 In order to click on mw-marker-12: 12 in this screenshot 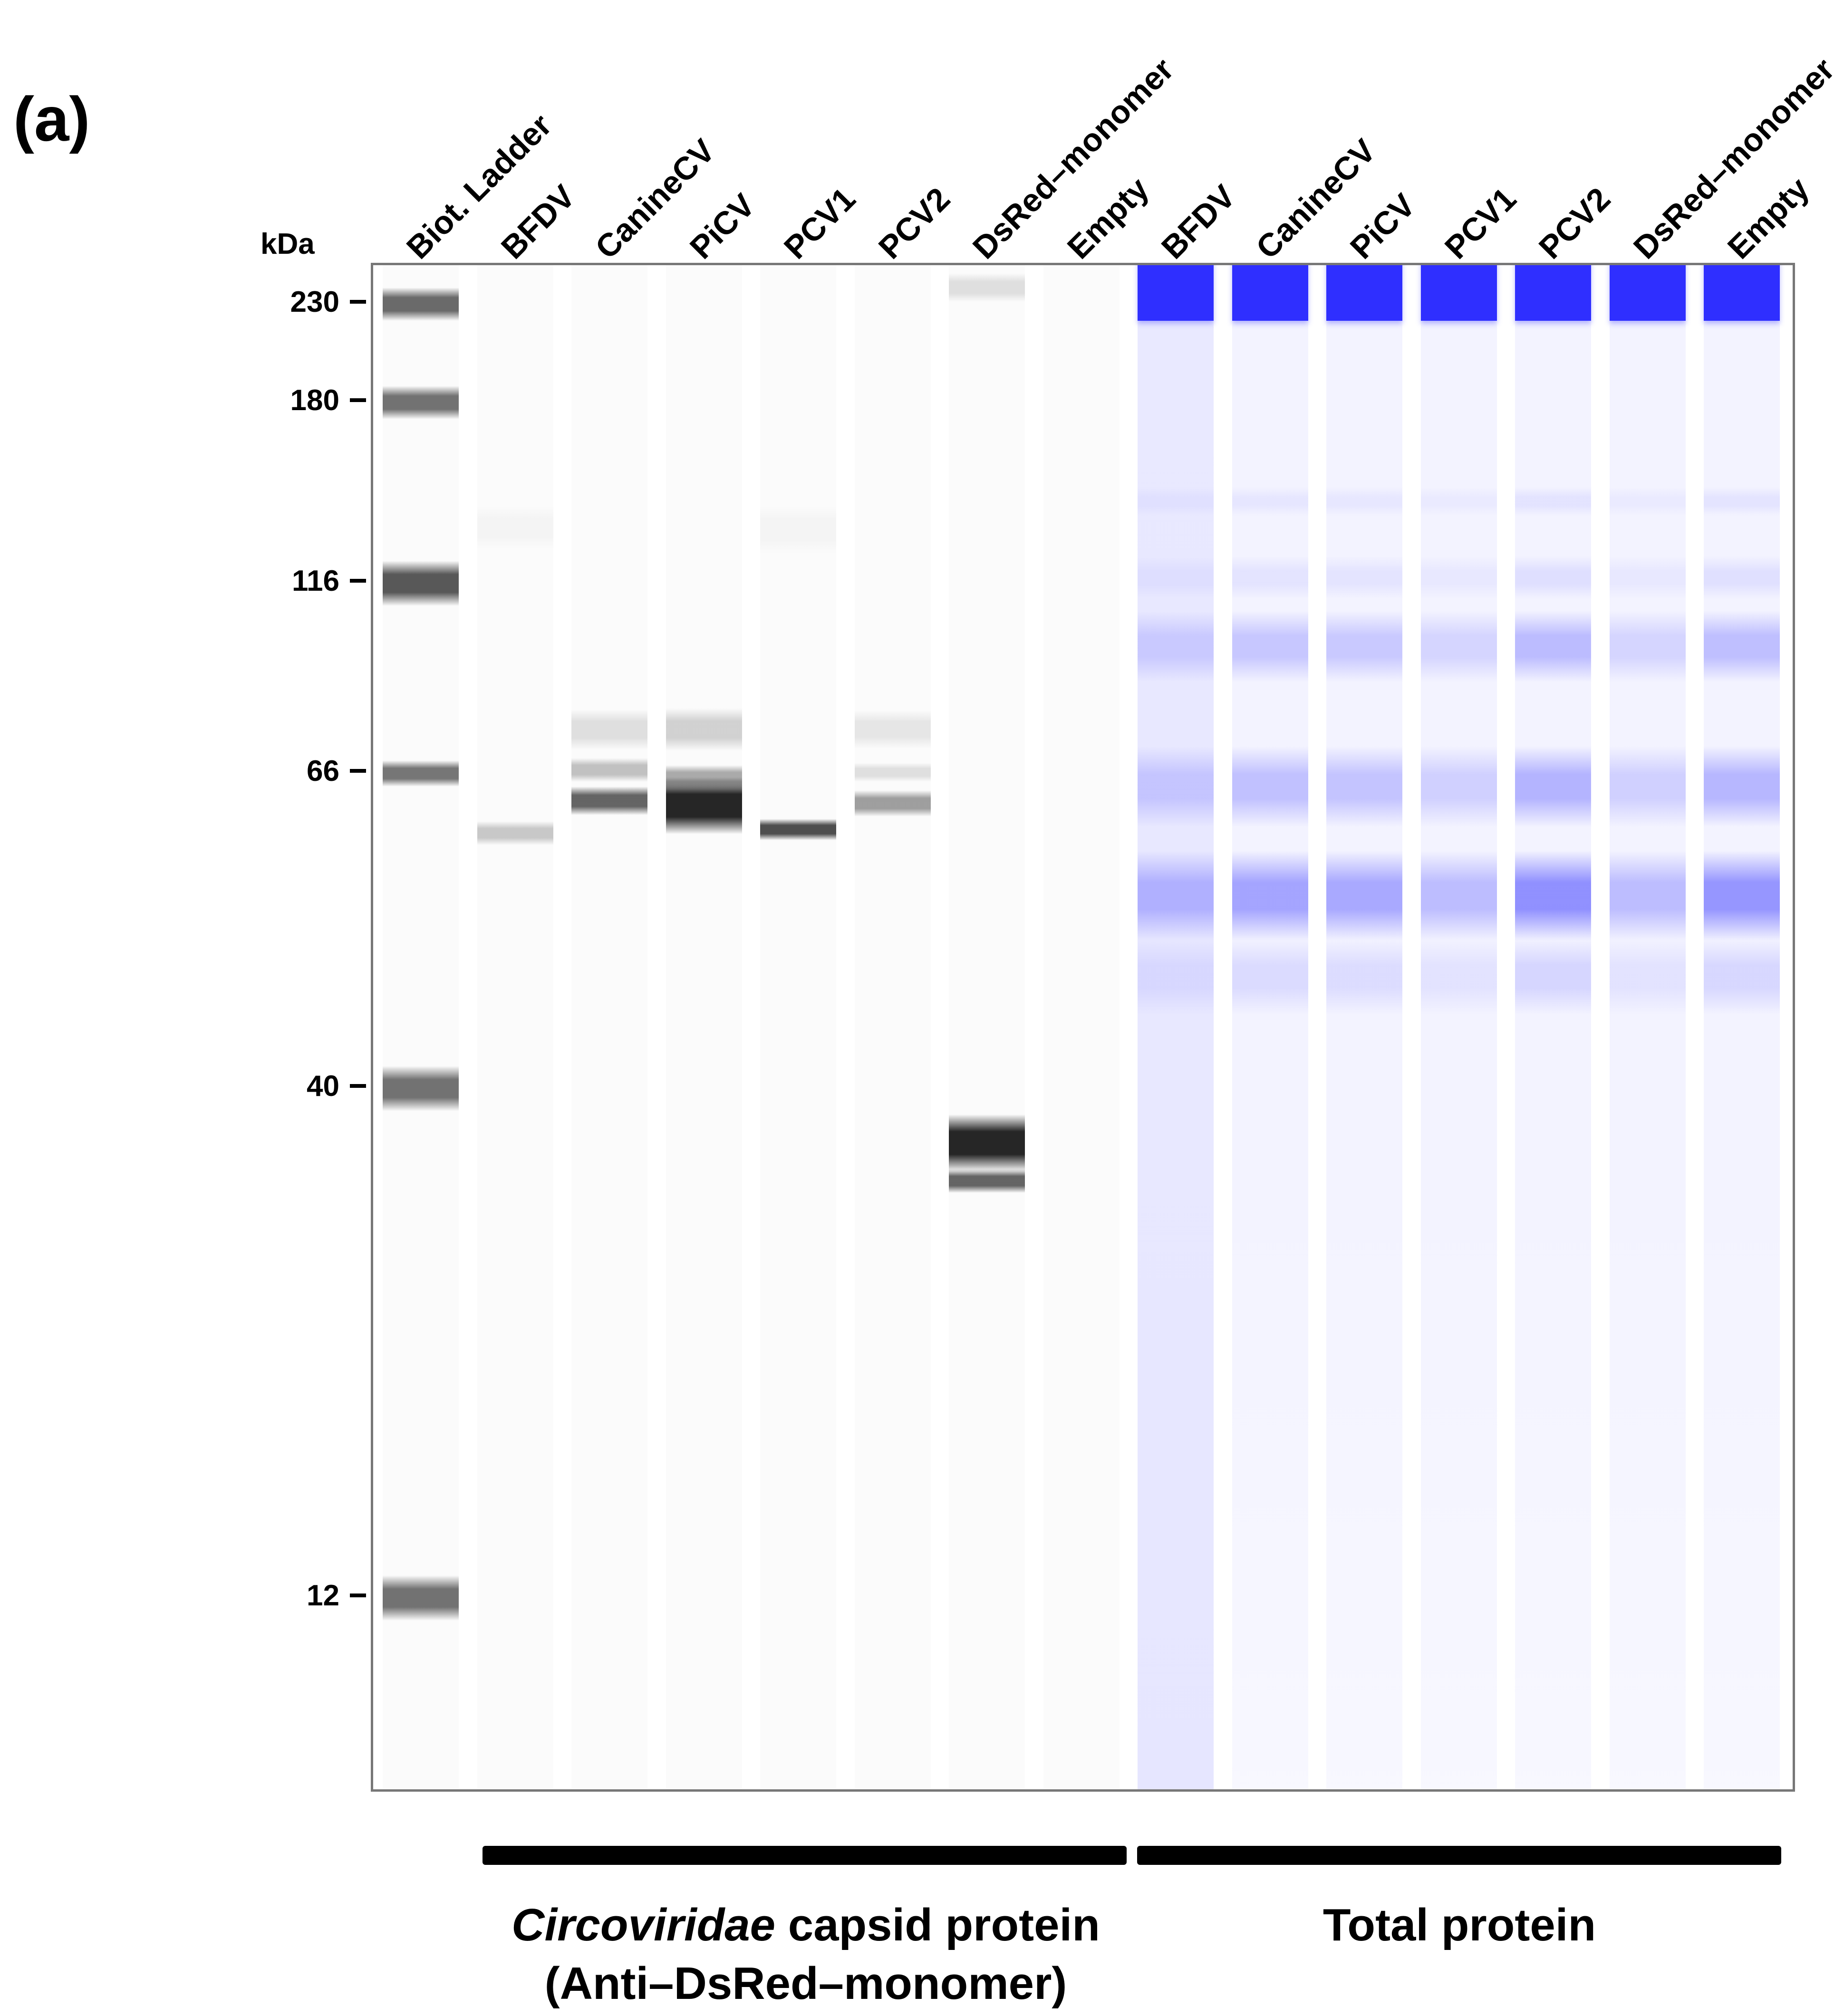, I will do `click(183, 1595)`.